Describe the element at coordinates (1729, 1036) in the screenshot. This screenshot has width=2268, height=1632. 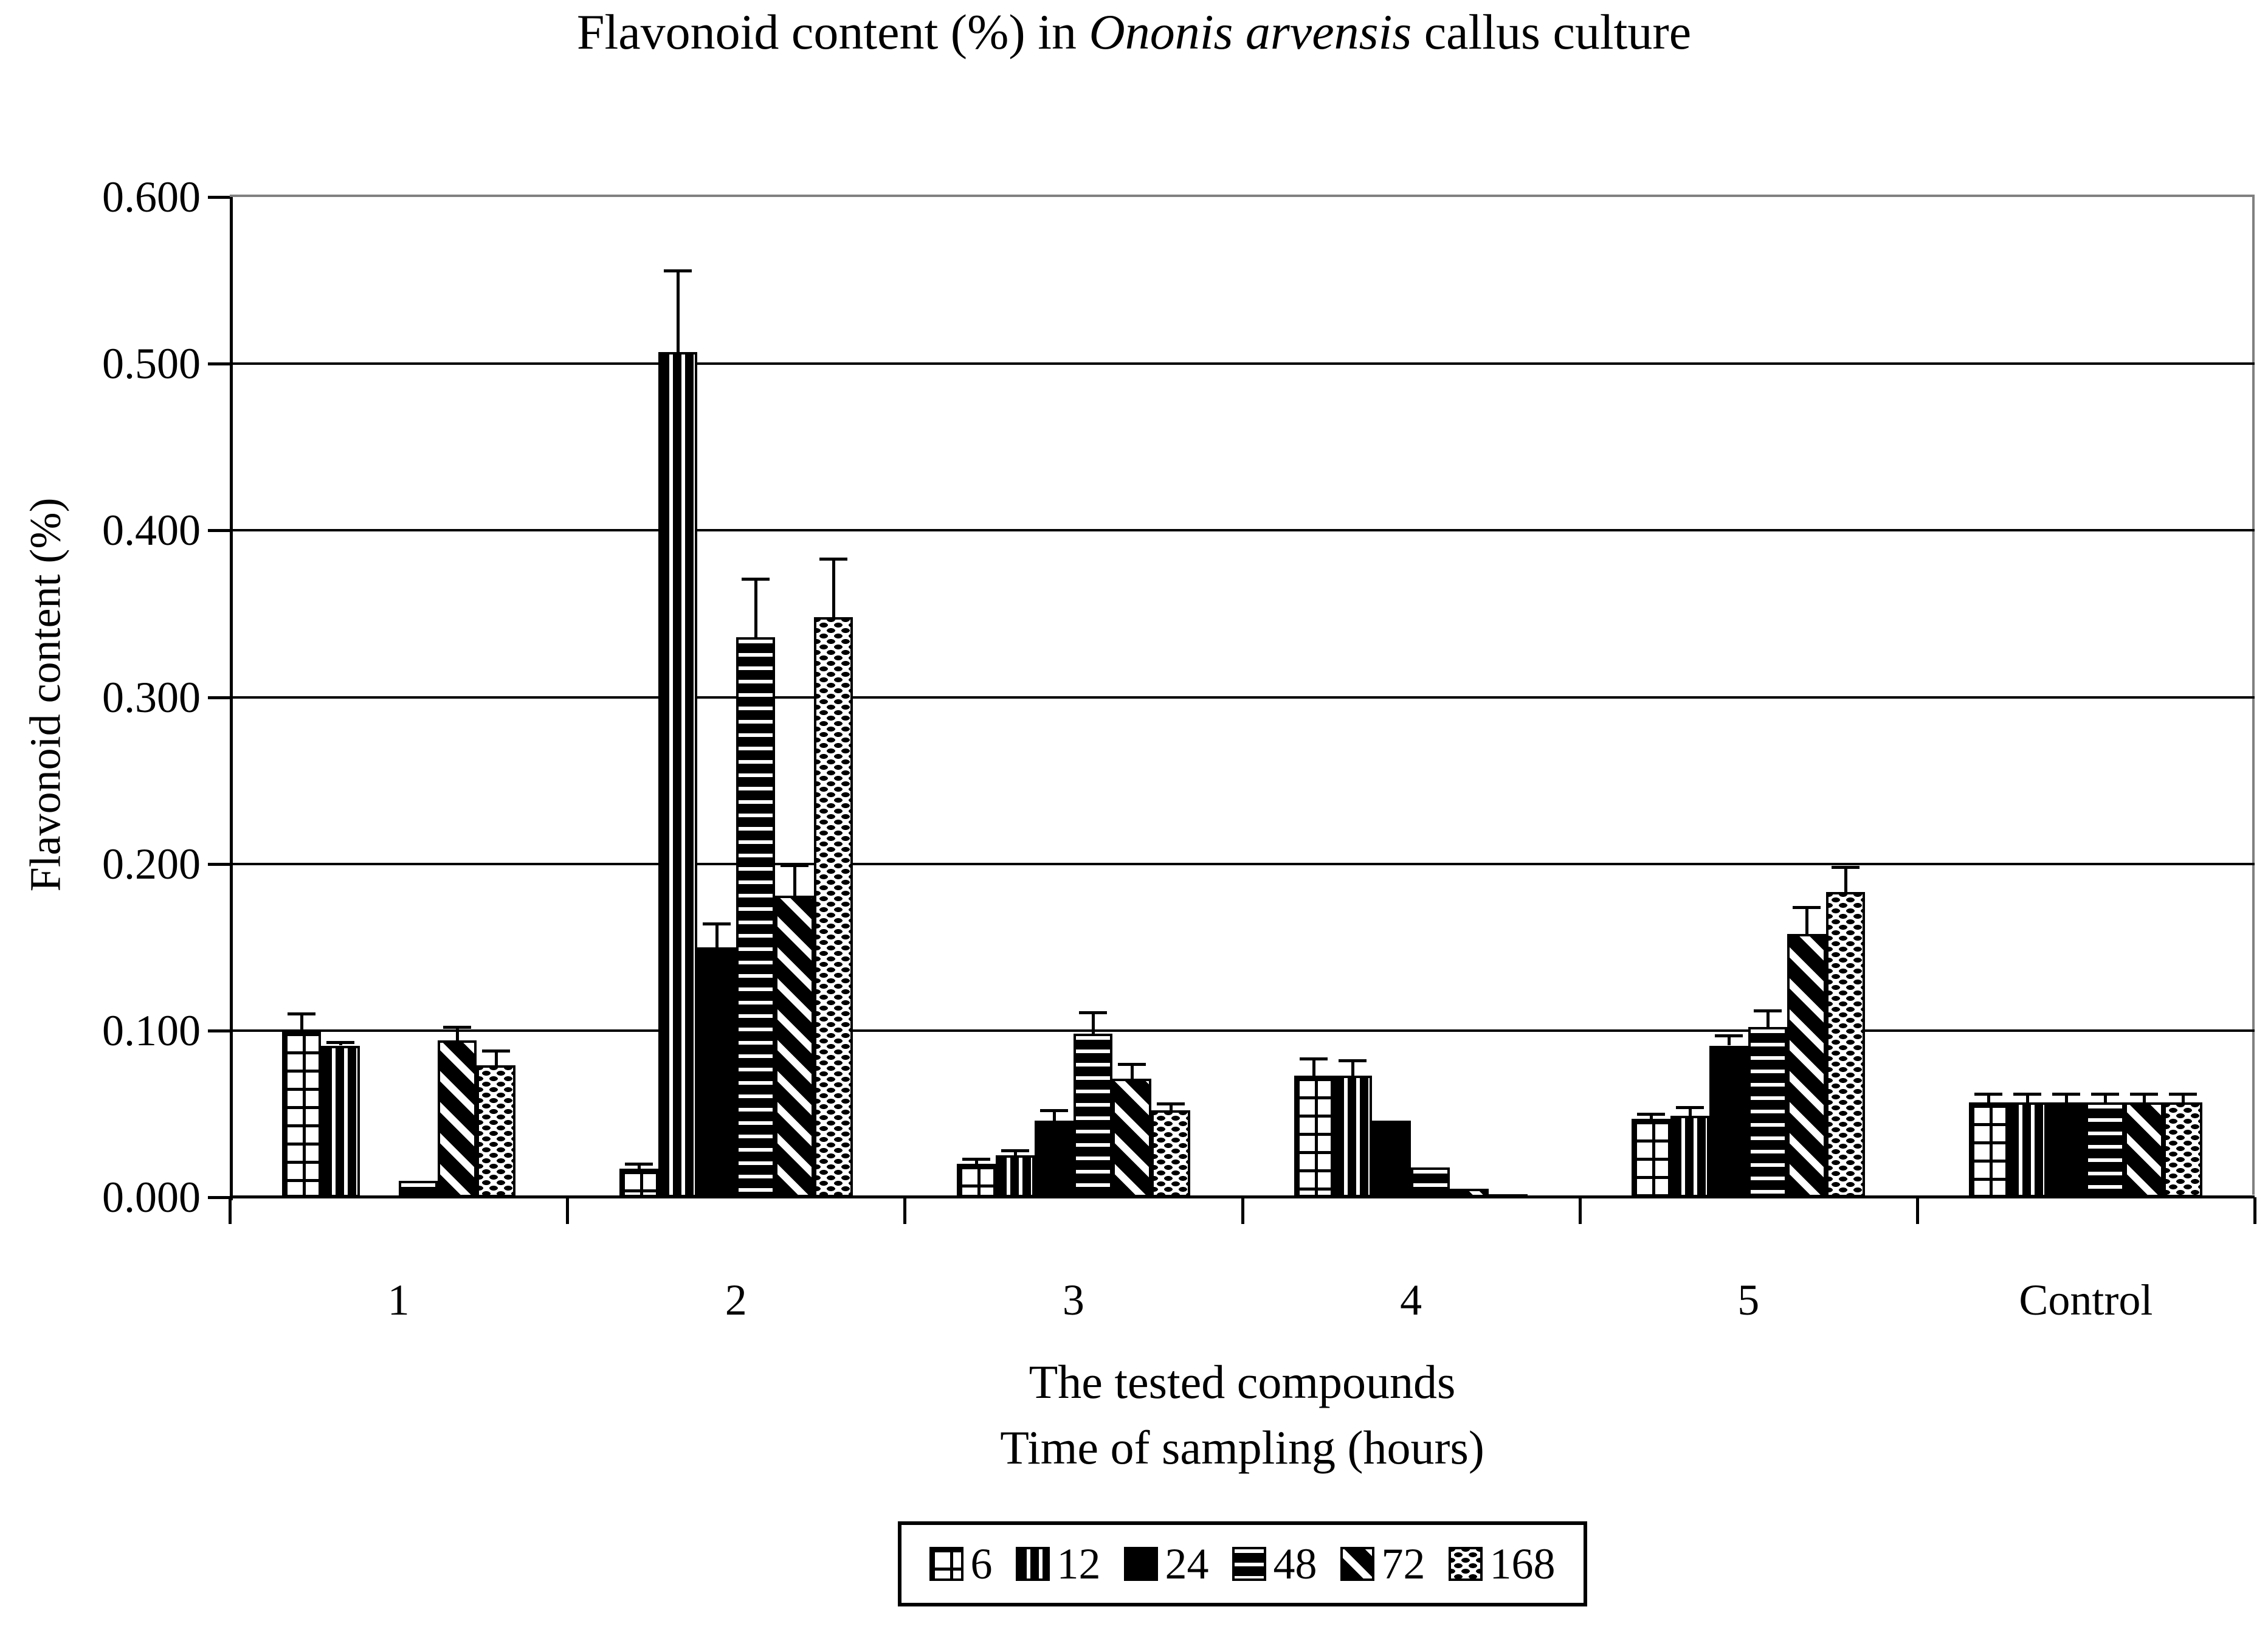
I see `error-bar-cap-5-24h` at that location.